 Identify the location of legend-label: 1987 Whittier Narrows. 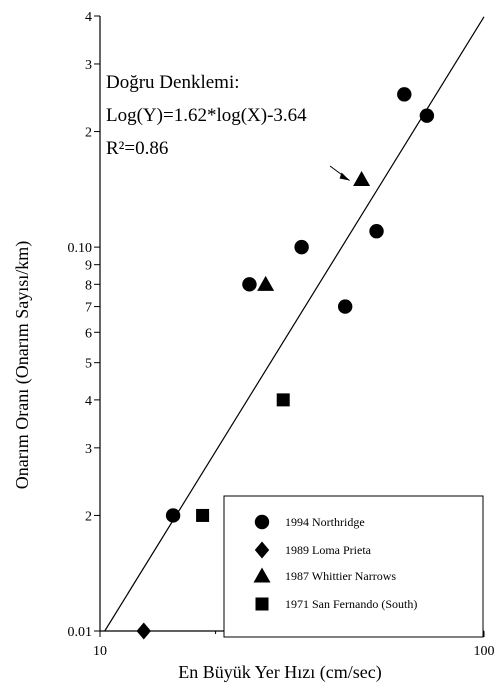
(340, 576).